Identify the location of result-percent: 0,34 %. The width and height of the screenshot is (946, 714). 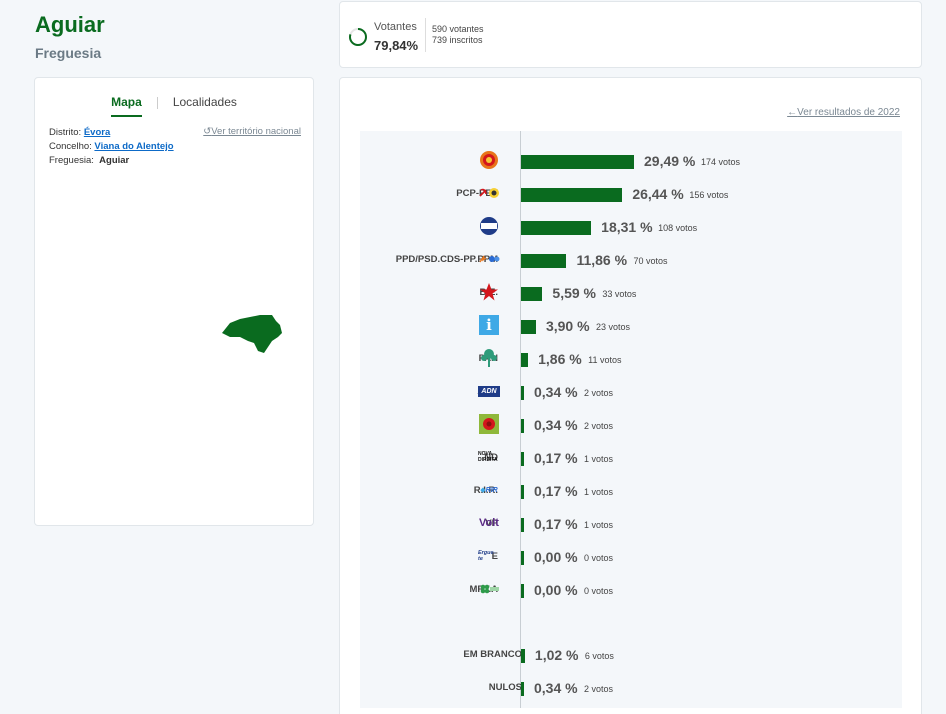
(556, 392).